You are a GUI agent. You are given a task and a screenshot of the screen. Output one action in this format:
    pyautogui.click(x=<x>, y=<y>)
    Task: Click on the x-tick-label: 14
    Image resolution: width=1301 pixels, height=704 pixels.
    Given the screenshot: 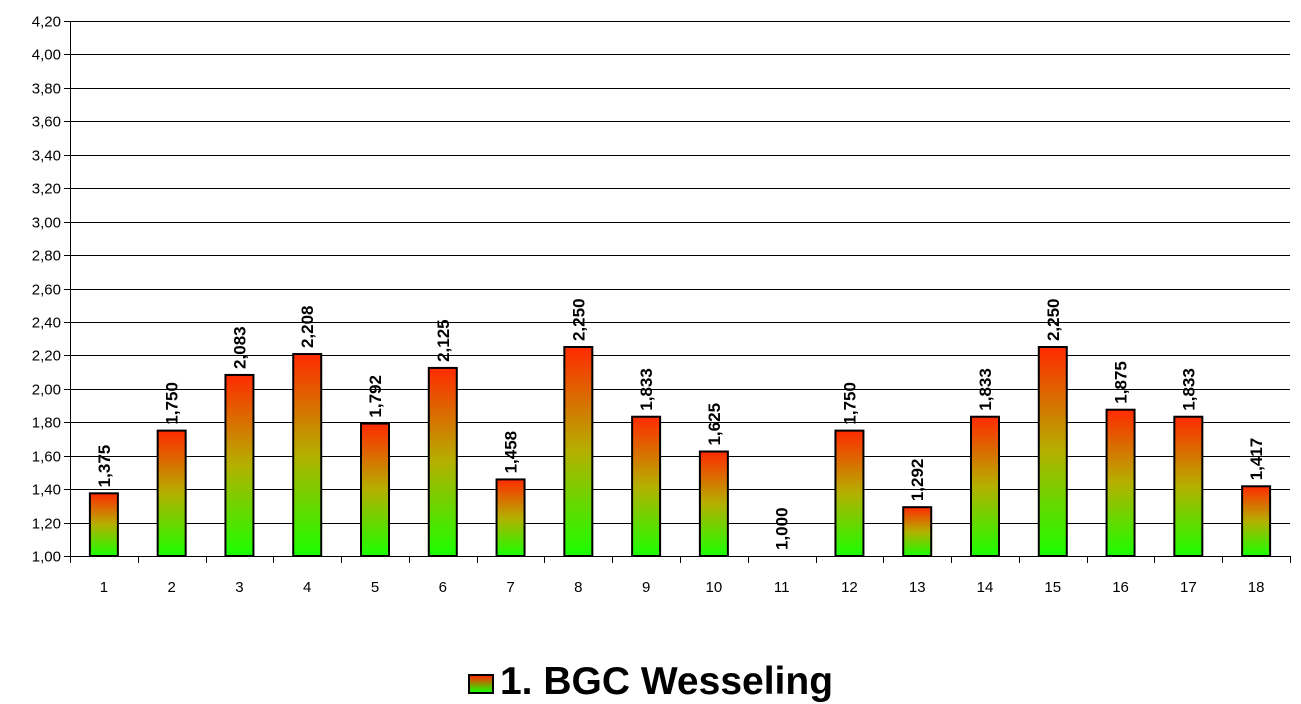 What is the action you would take?
    pyautogui.click(x=985, y=587)
    